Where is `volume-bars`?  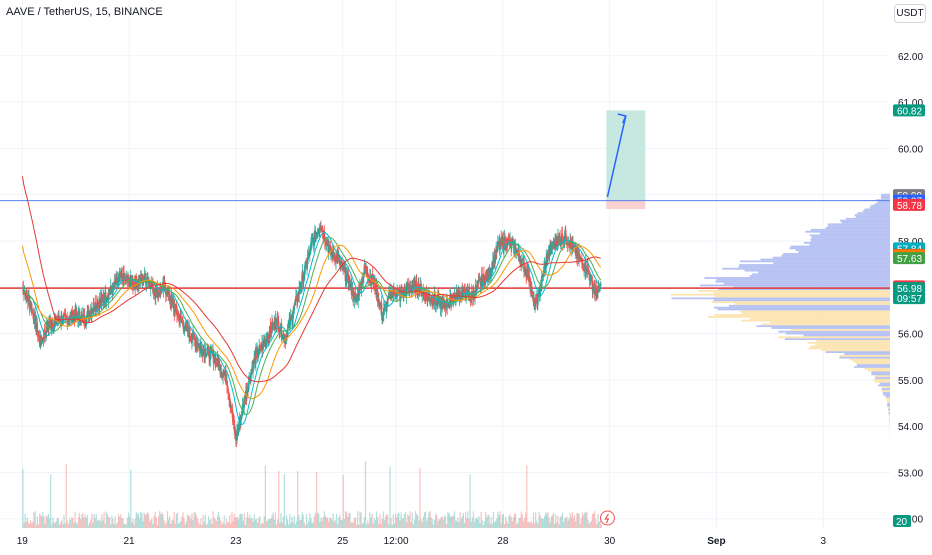 volume-bars is located at coordinates (312, 494).